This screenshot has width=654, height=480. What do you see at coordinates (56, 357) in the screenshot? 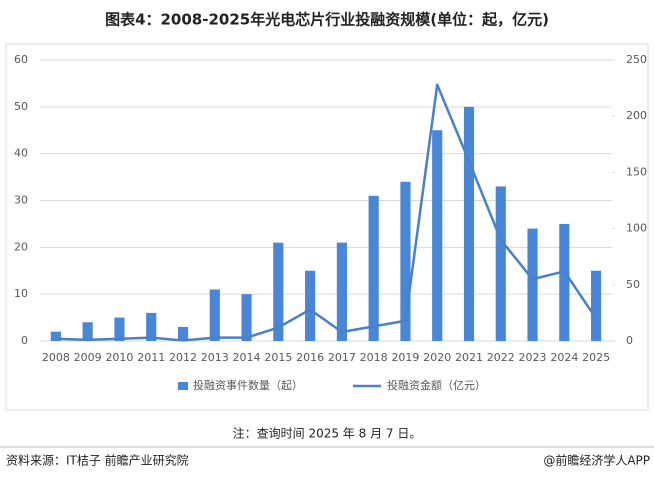
I see `x-tick-label: 2008` at bounding box center [56, 357].